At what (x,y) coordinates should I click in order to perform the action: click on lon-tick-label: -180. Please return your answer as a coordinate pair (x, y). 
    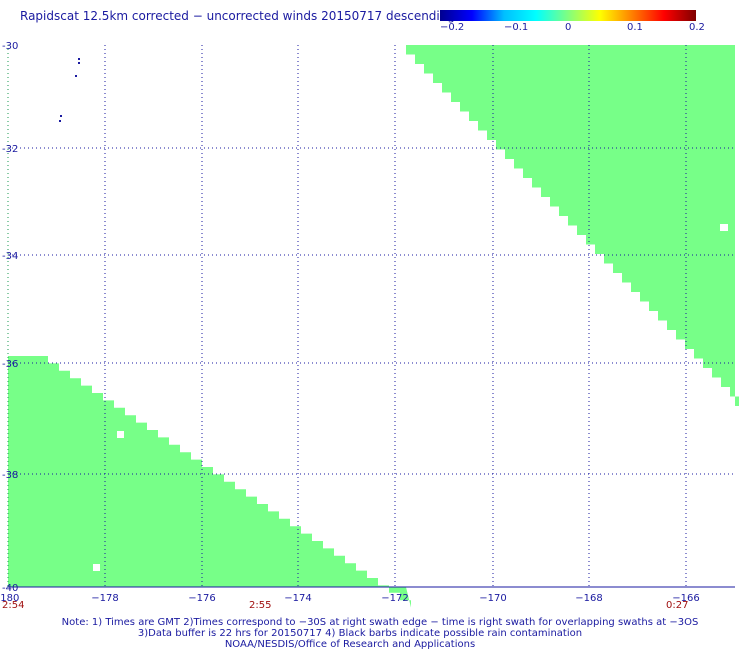
    Looking at the image, I should click on (9, 598).